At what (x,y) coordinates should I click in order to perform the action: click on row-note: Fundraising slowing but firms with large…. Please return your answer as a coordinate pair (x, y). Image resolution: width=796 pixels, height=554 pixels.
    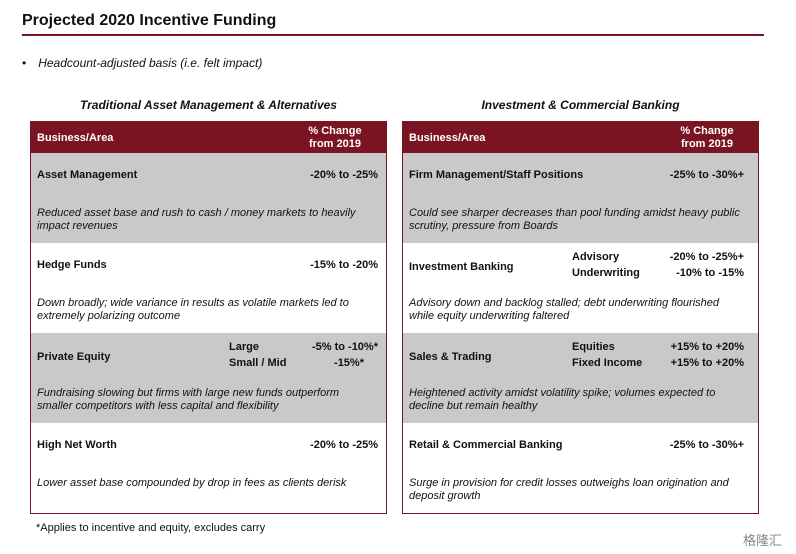
    Looking at the image, I should click on (188, 399).